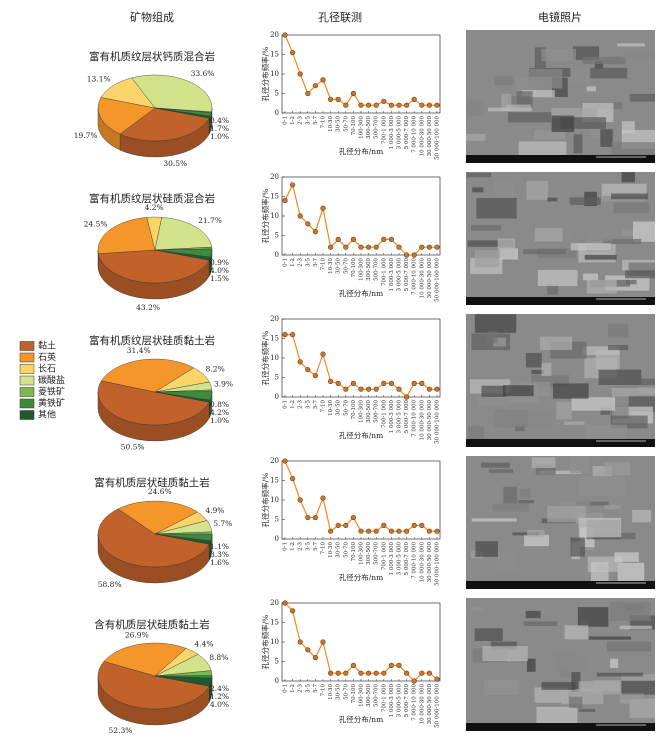 Image resolution: width=672 pixels, height=752 pixels. What do you see at coordinates (137, 634) in the screenshot?
I see `data-label: 26.9%` at bounding box center [137, 634].